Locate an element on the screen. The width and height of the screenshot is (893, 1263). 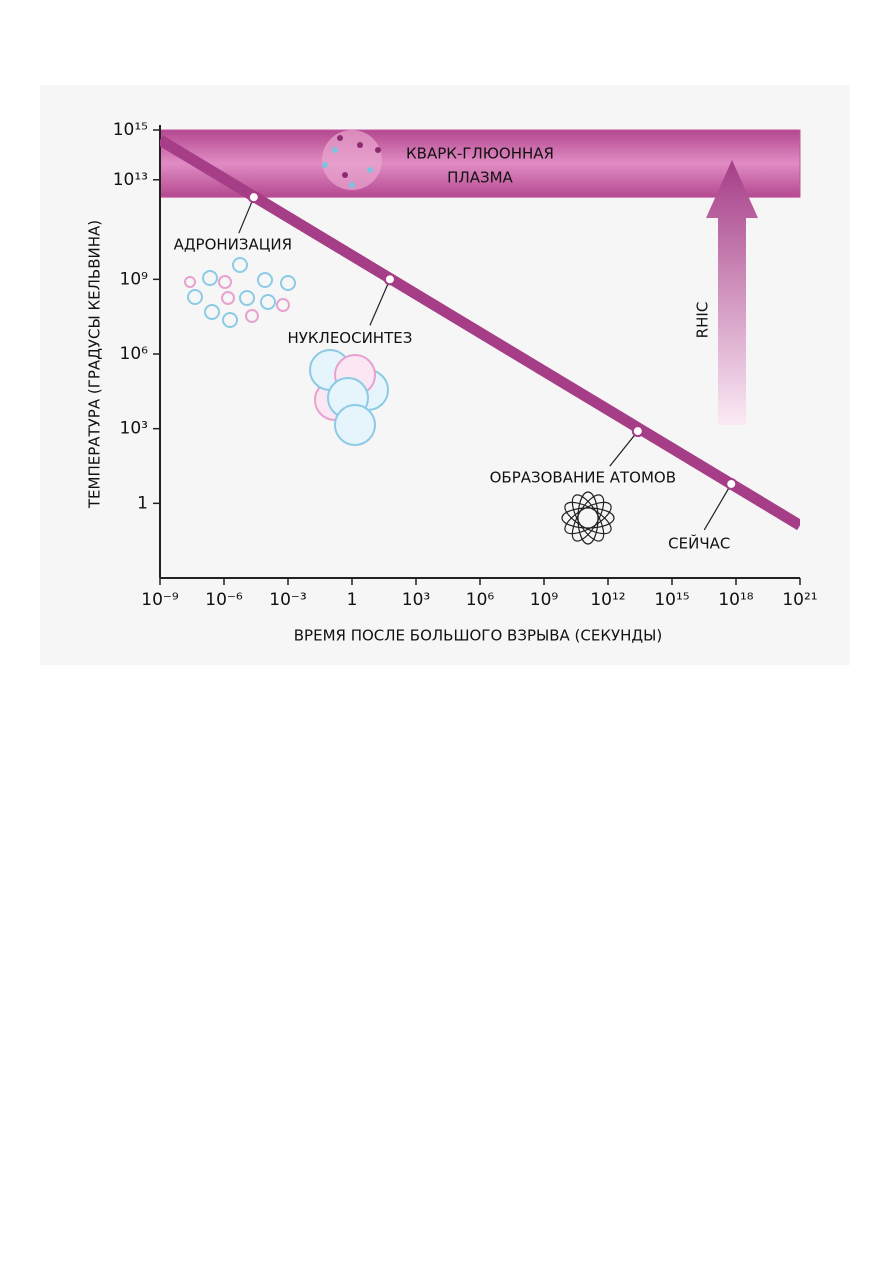
quark-illustration is located at coordinates (352, 160).